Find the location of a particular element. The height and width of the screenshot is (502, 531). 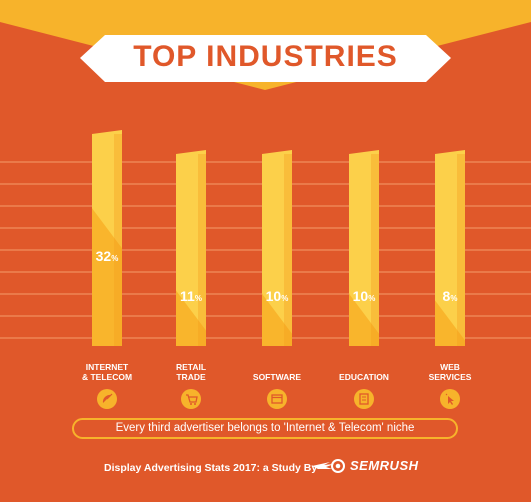

title-banner is located at coordinates (265, 58).